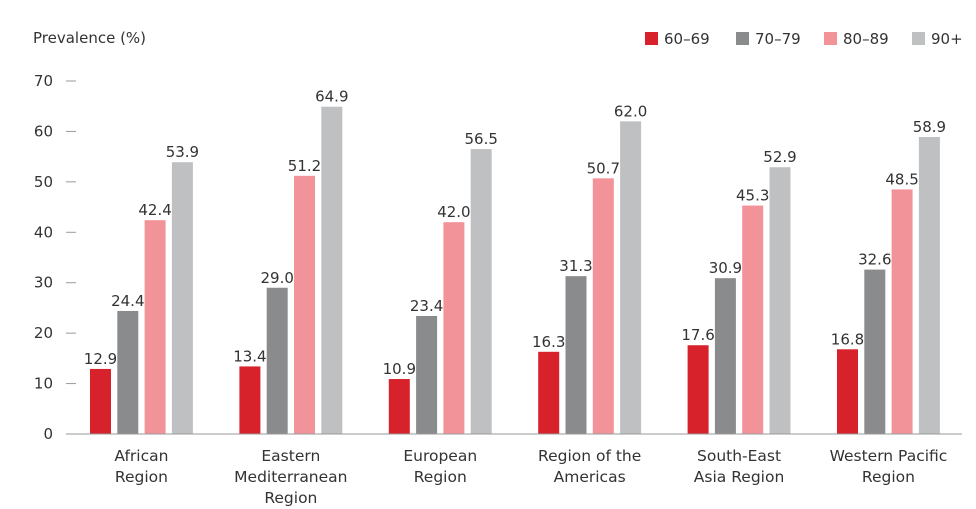  What do you see at coordinates (276, 278) in the screenshot?
I see `data-label: 29.0` at bounding box center [276, 278].